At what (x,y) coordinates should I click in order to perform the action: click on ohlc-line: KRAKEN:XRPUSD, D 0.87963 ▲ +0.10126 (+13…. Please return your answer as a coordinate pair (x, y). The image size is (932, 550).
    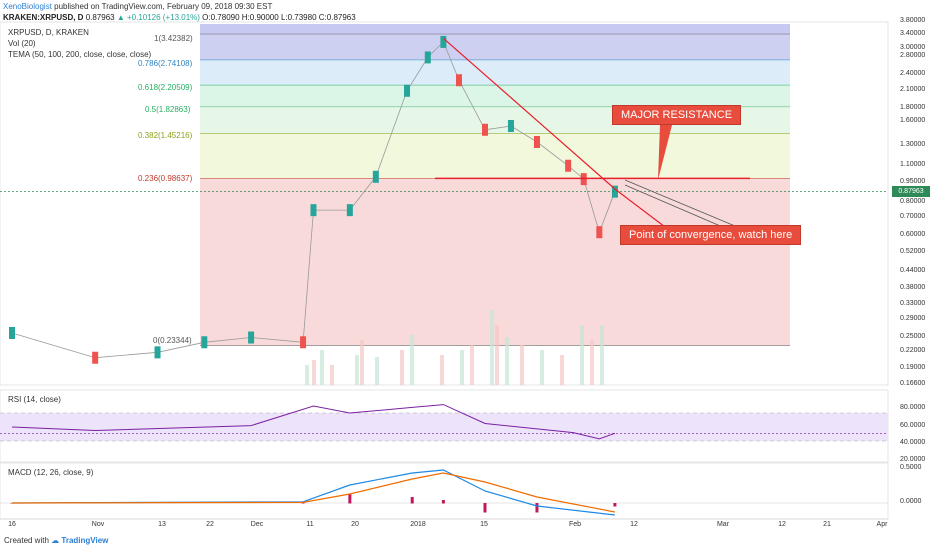
    Looking at the image, I should click on (179, 17).